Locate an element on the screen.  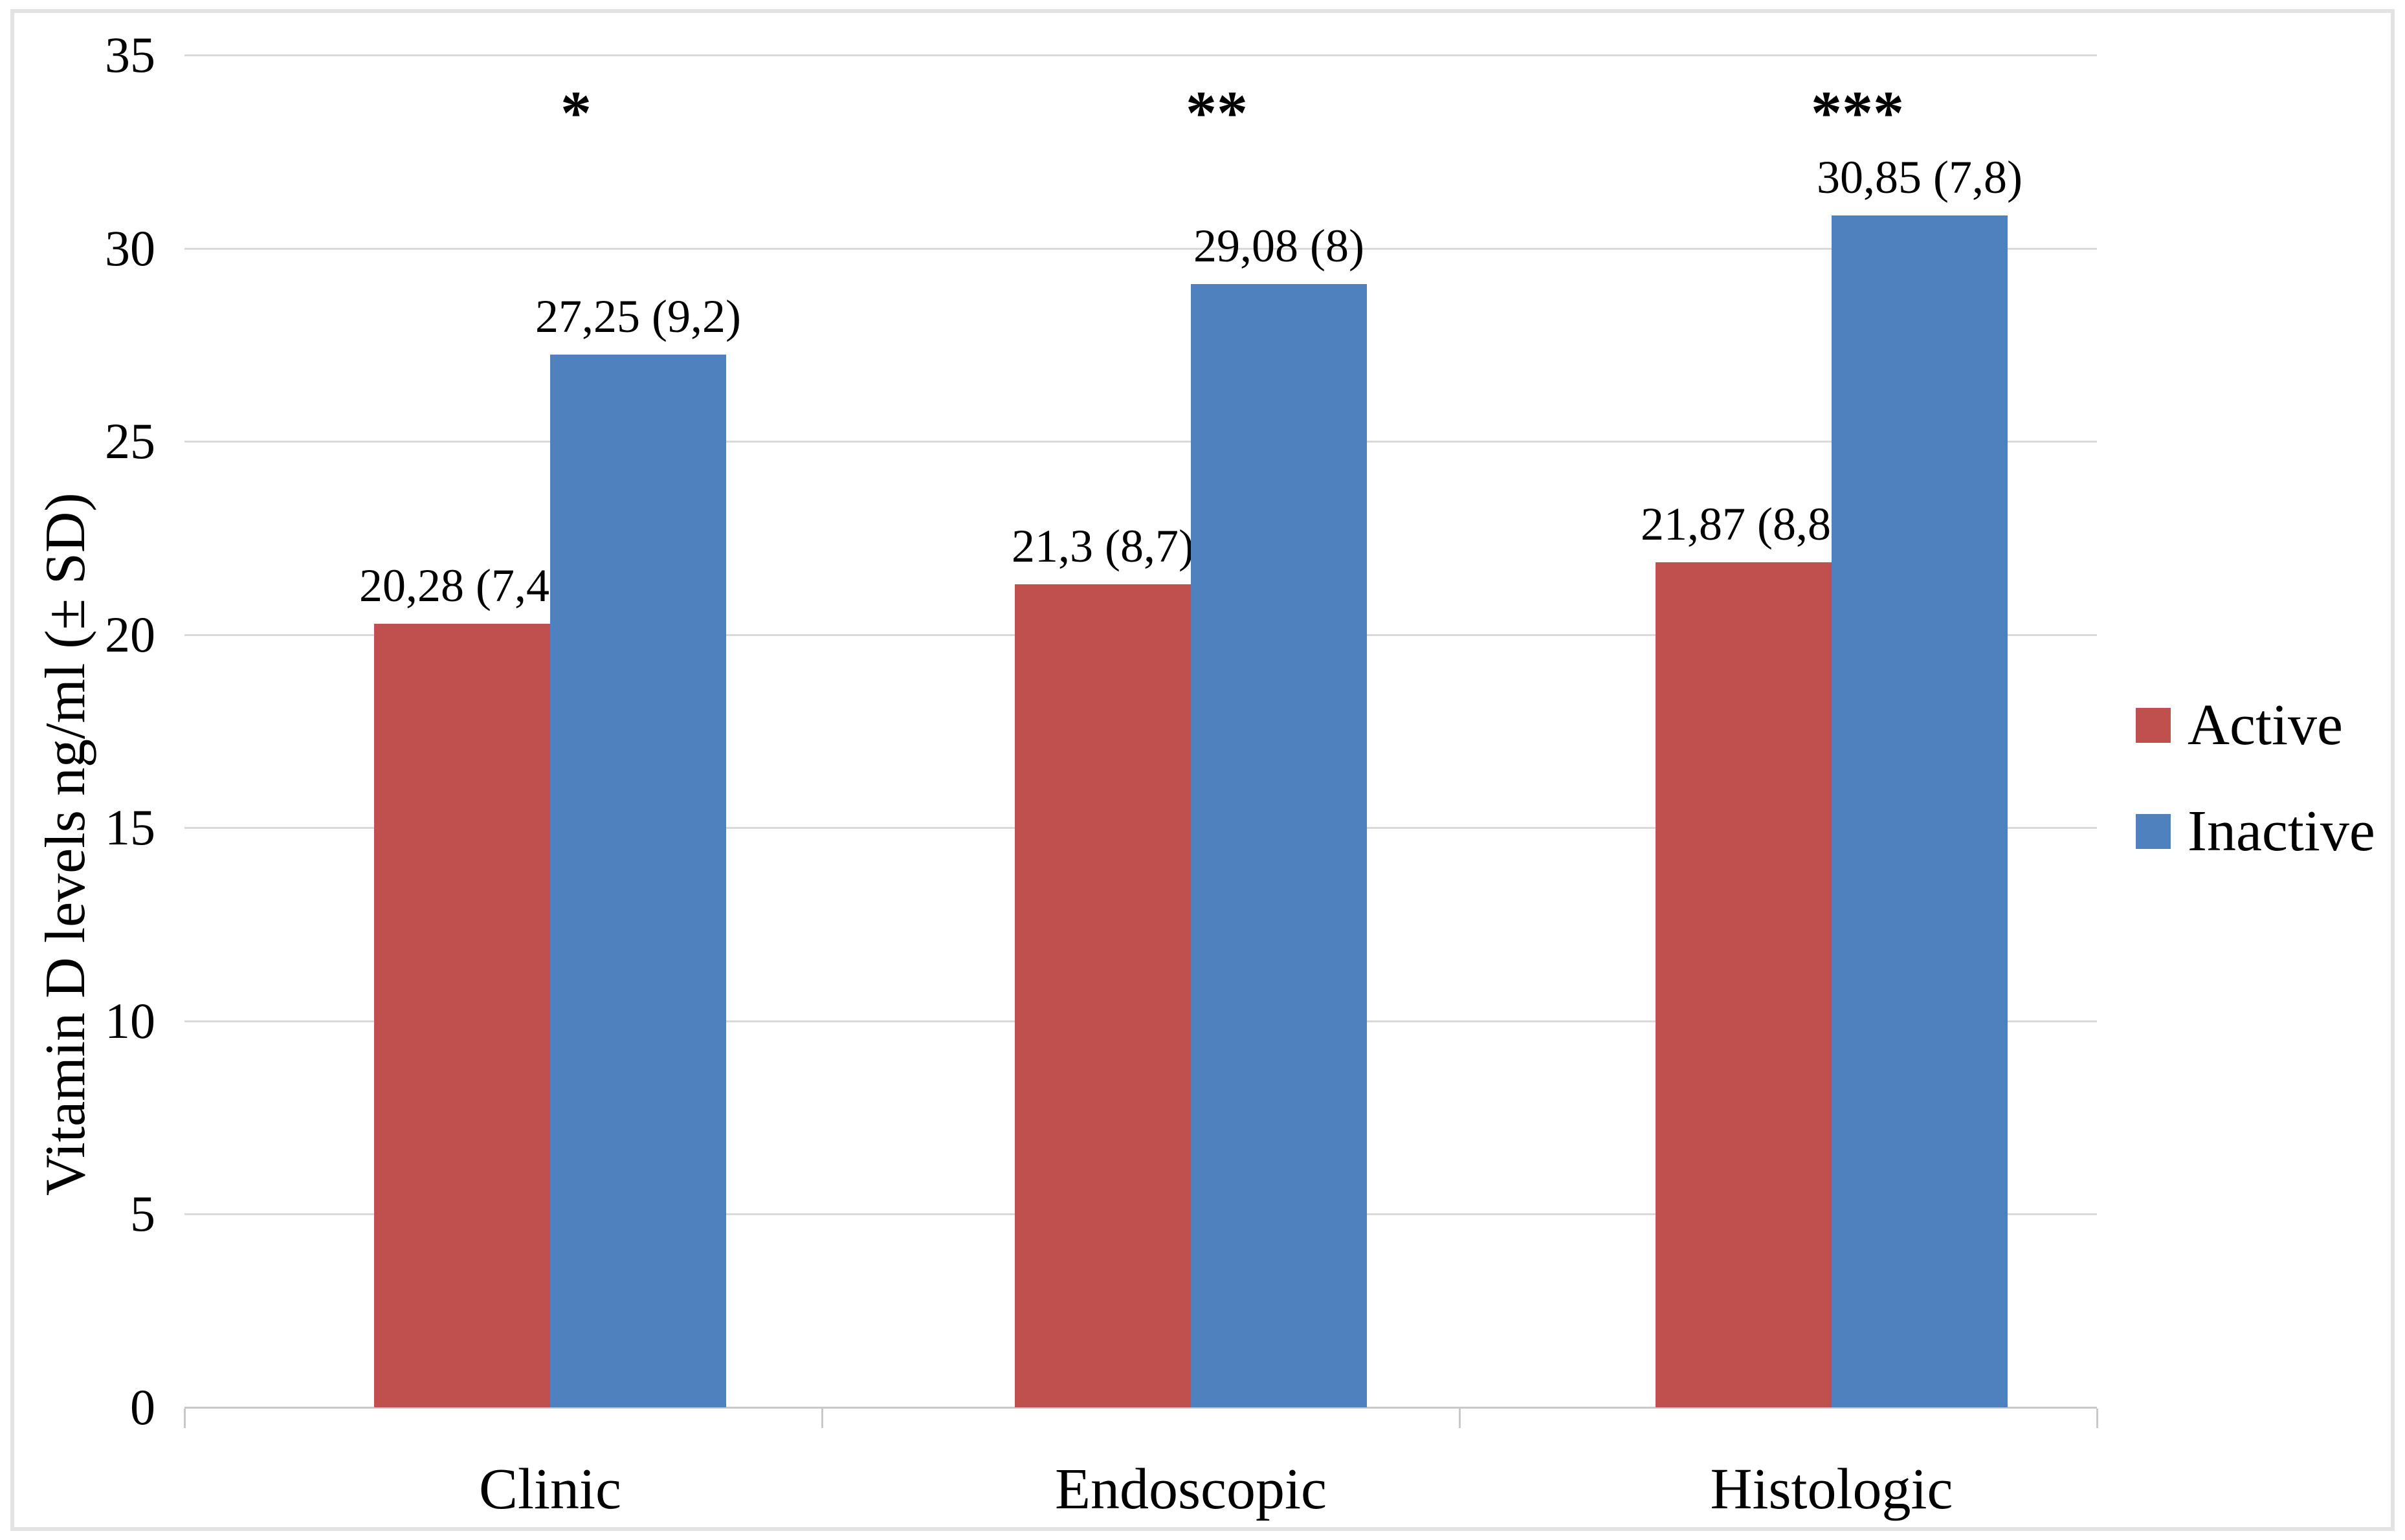
bar-value-label: 30,85 (7,8) is located at coordinates (1920, 177).